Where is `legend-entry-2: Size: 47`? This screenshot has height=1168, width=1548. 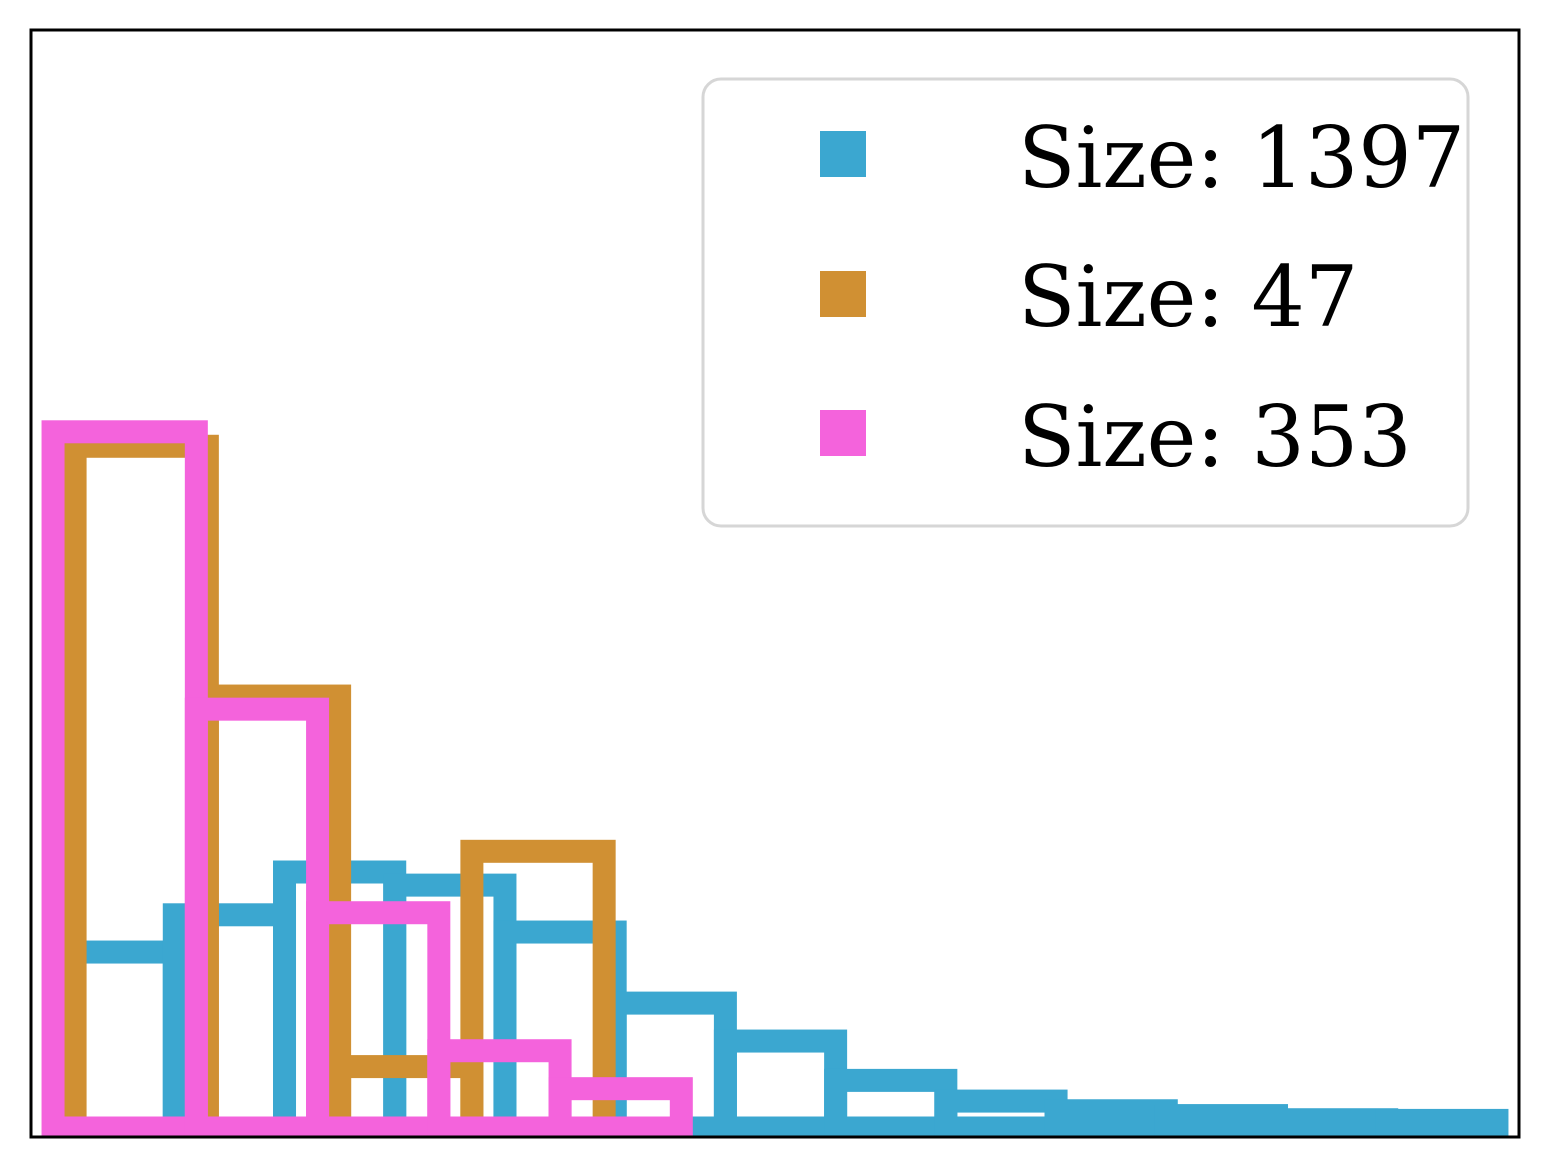 legend-entry-2: Size: 47 is located at coordinates (1089, 297).